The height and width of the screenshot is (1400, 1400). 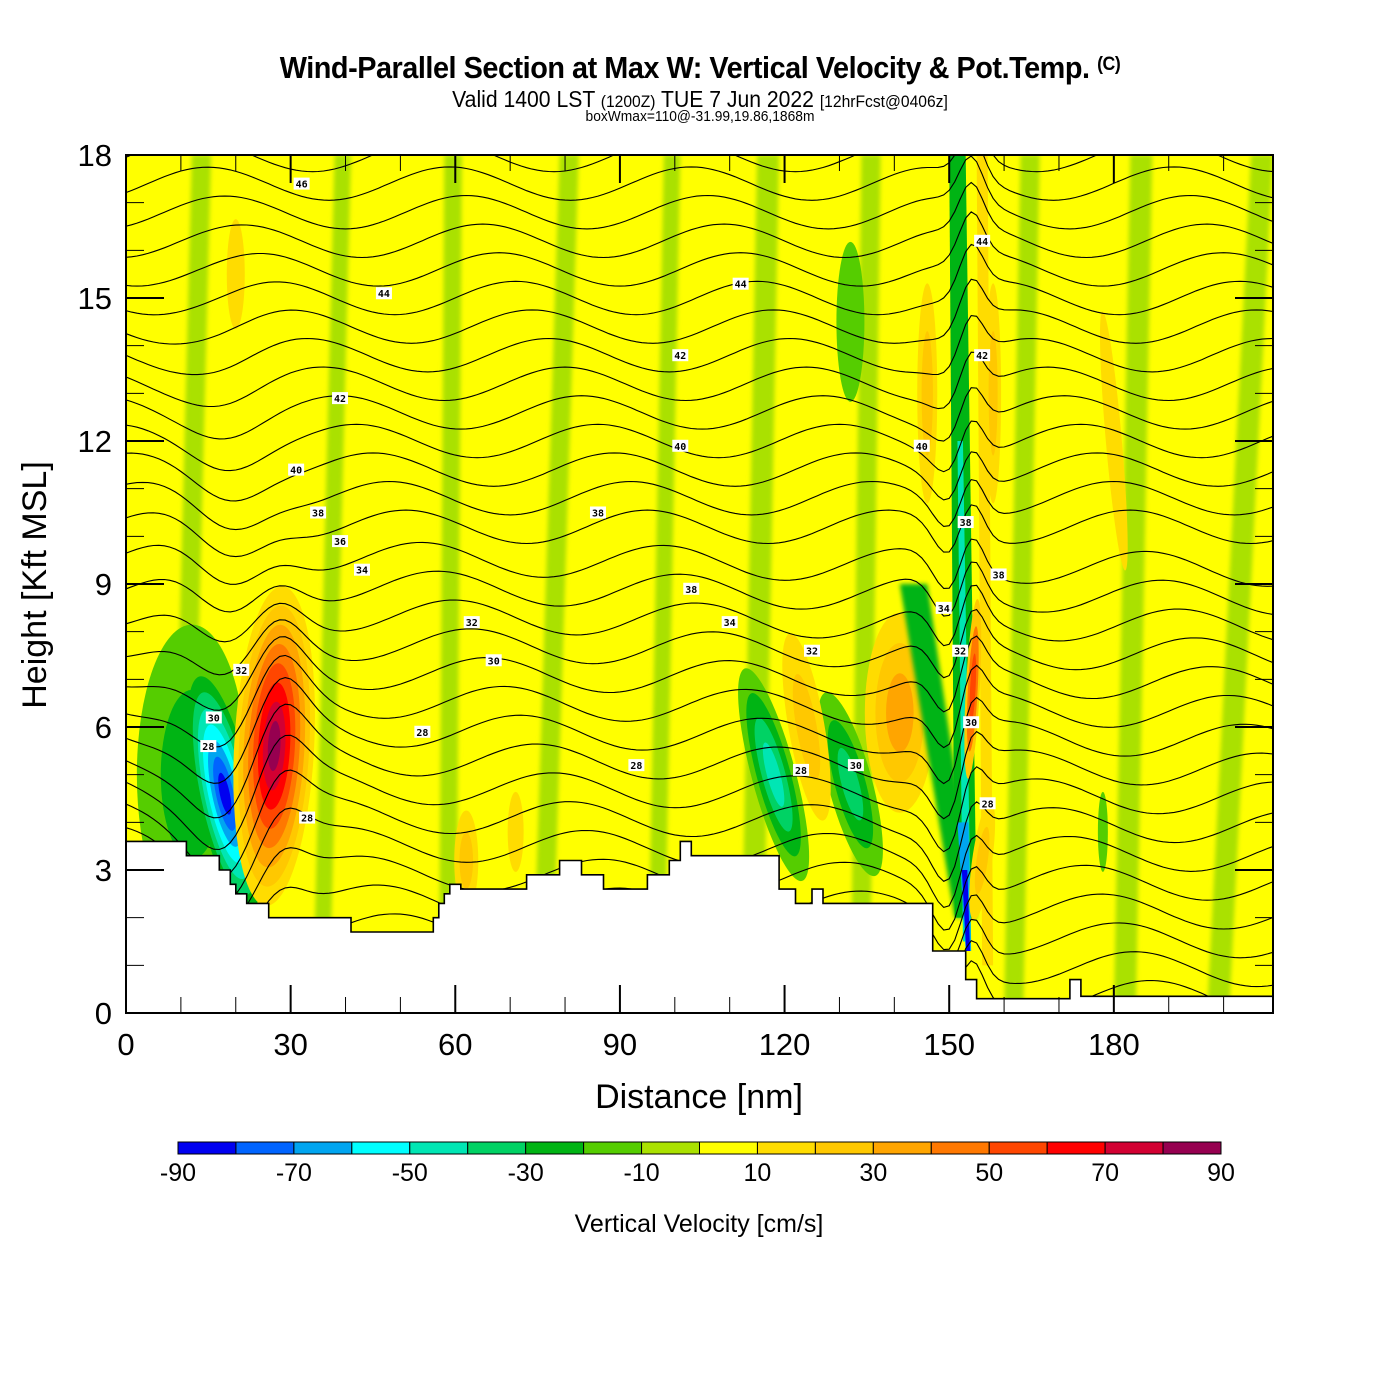 What do you see at coordinates (873, 1173) in the screenshot?
I see `colorbar-tick-label: 30` at bounding box center [873, 1173].